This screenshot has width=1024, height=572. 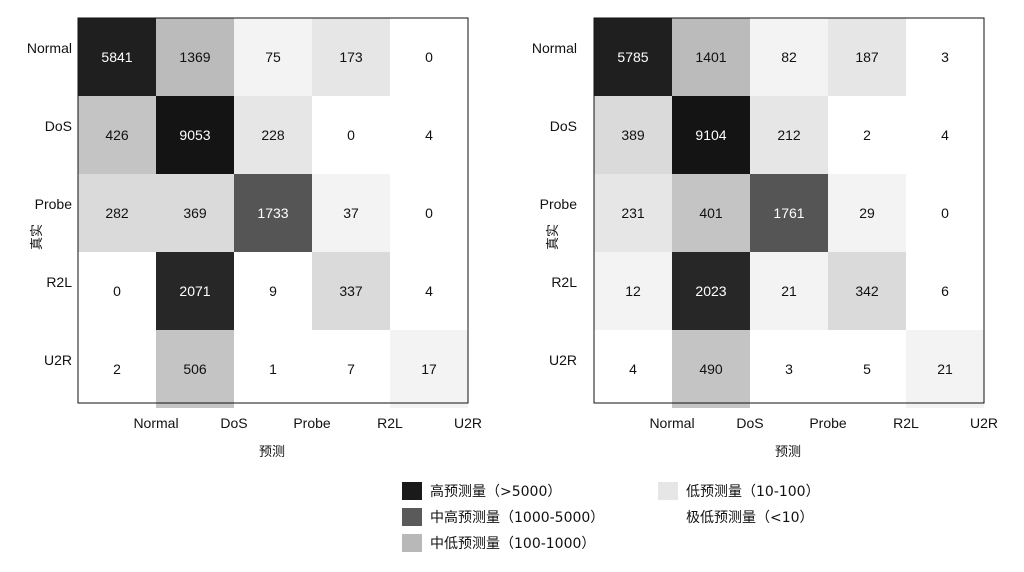 What do you see at coordinates (750, 518) in the screenshot?
I see `legend-label-very-low: 极低预测量（<10）` at bounding box center [750, 518].